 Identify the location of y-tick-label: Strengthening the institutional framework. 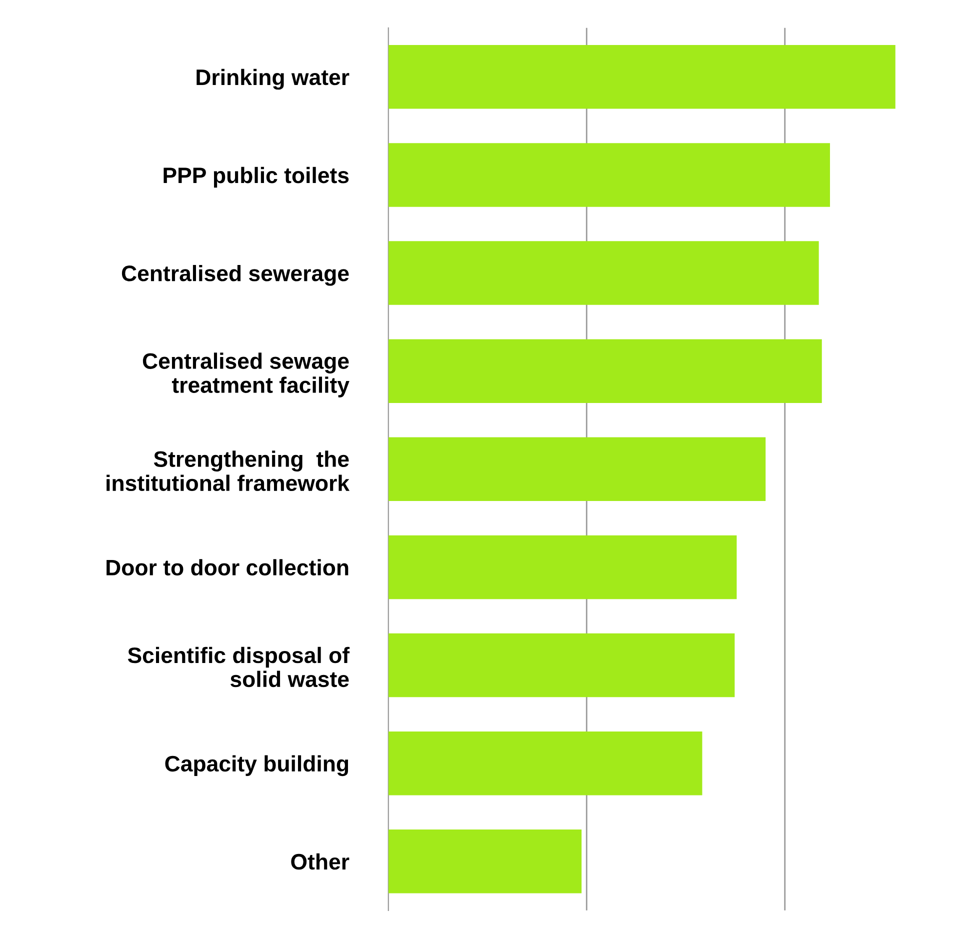
(228, 471).